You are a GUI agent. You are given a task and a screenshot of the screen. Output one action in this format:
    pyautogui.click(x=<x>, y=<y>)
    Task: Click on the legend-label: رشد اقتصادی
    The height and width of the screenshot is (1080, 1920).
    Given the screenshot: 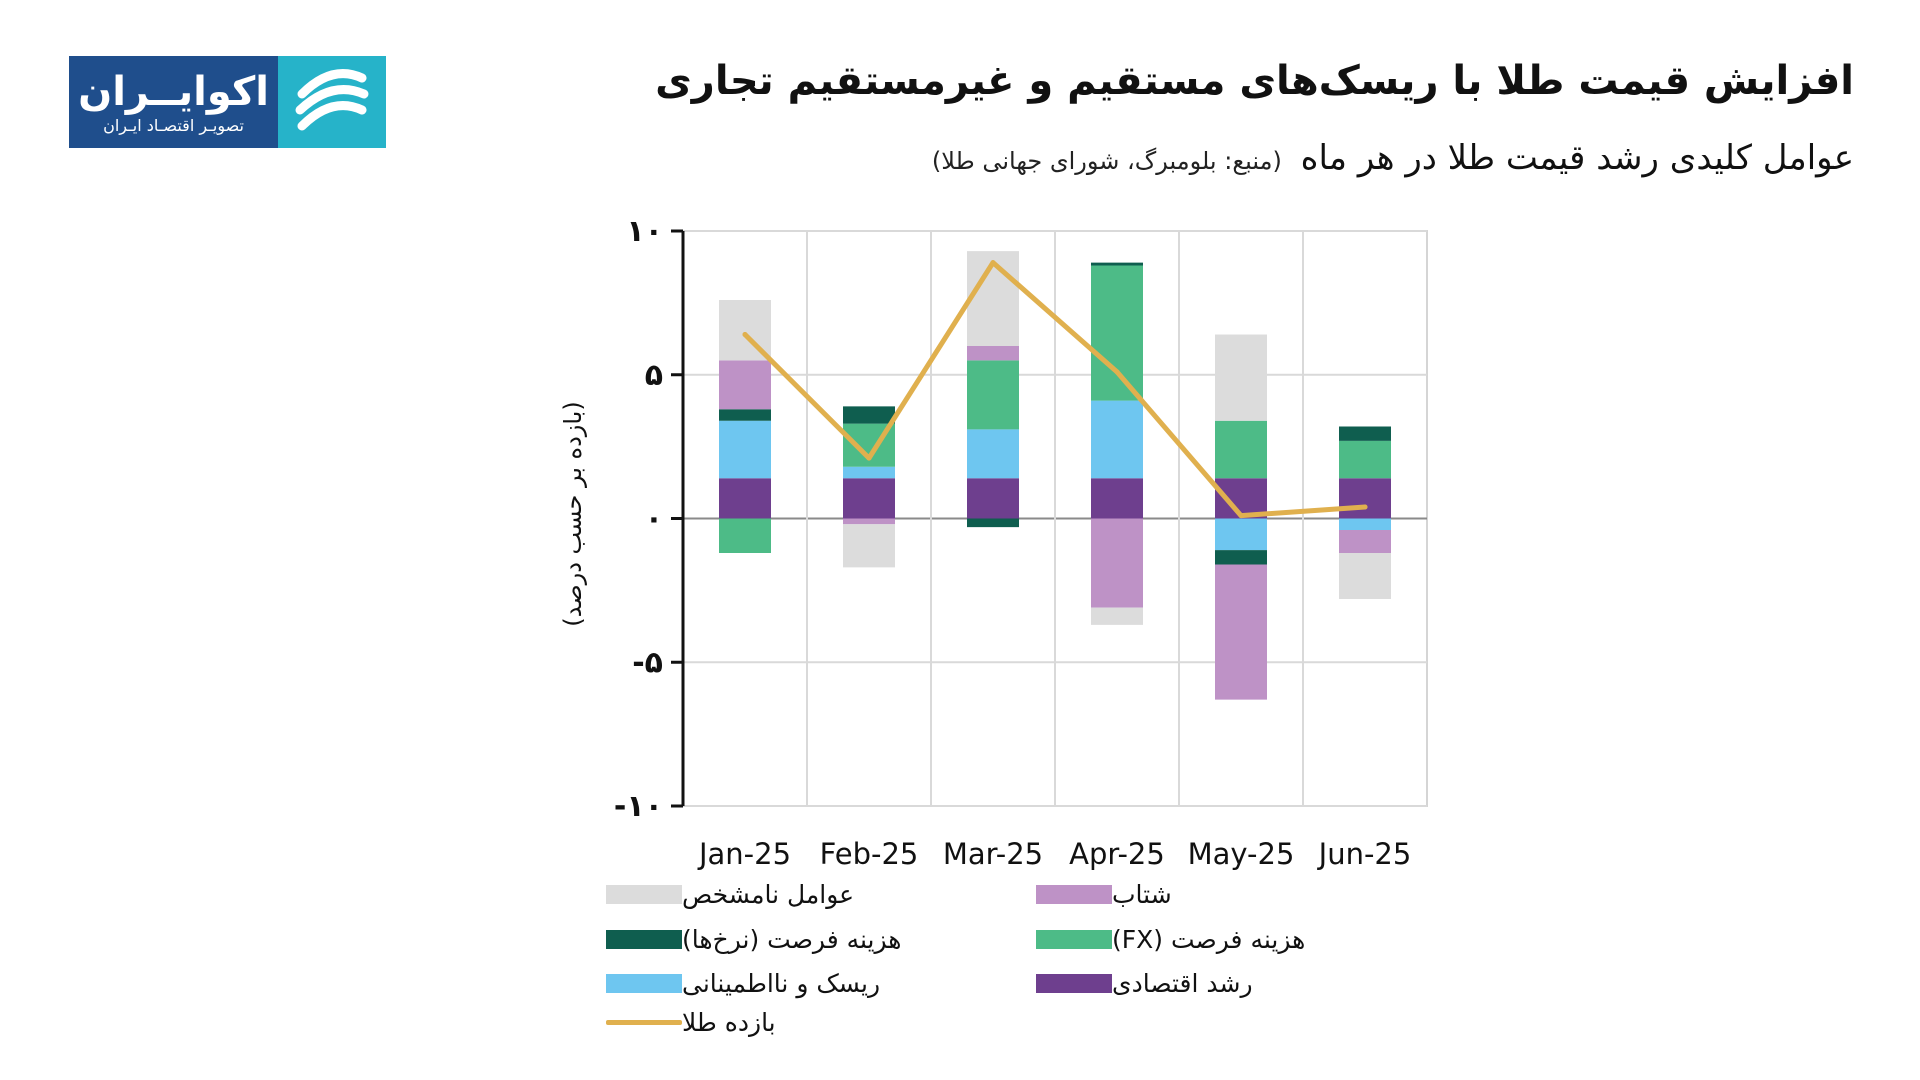 What is the action you would take?
    pyautogui.click(x=1182, y=983)
    